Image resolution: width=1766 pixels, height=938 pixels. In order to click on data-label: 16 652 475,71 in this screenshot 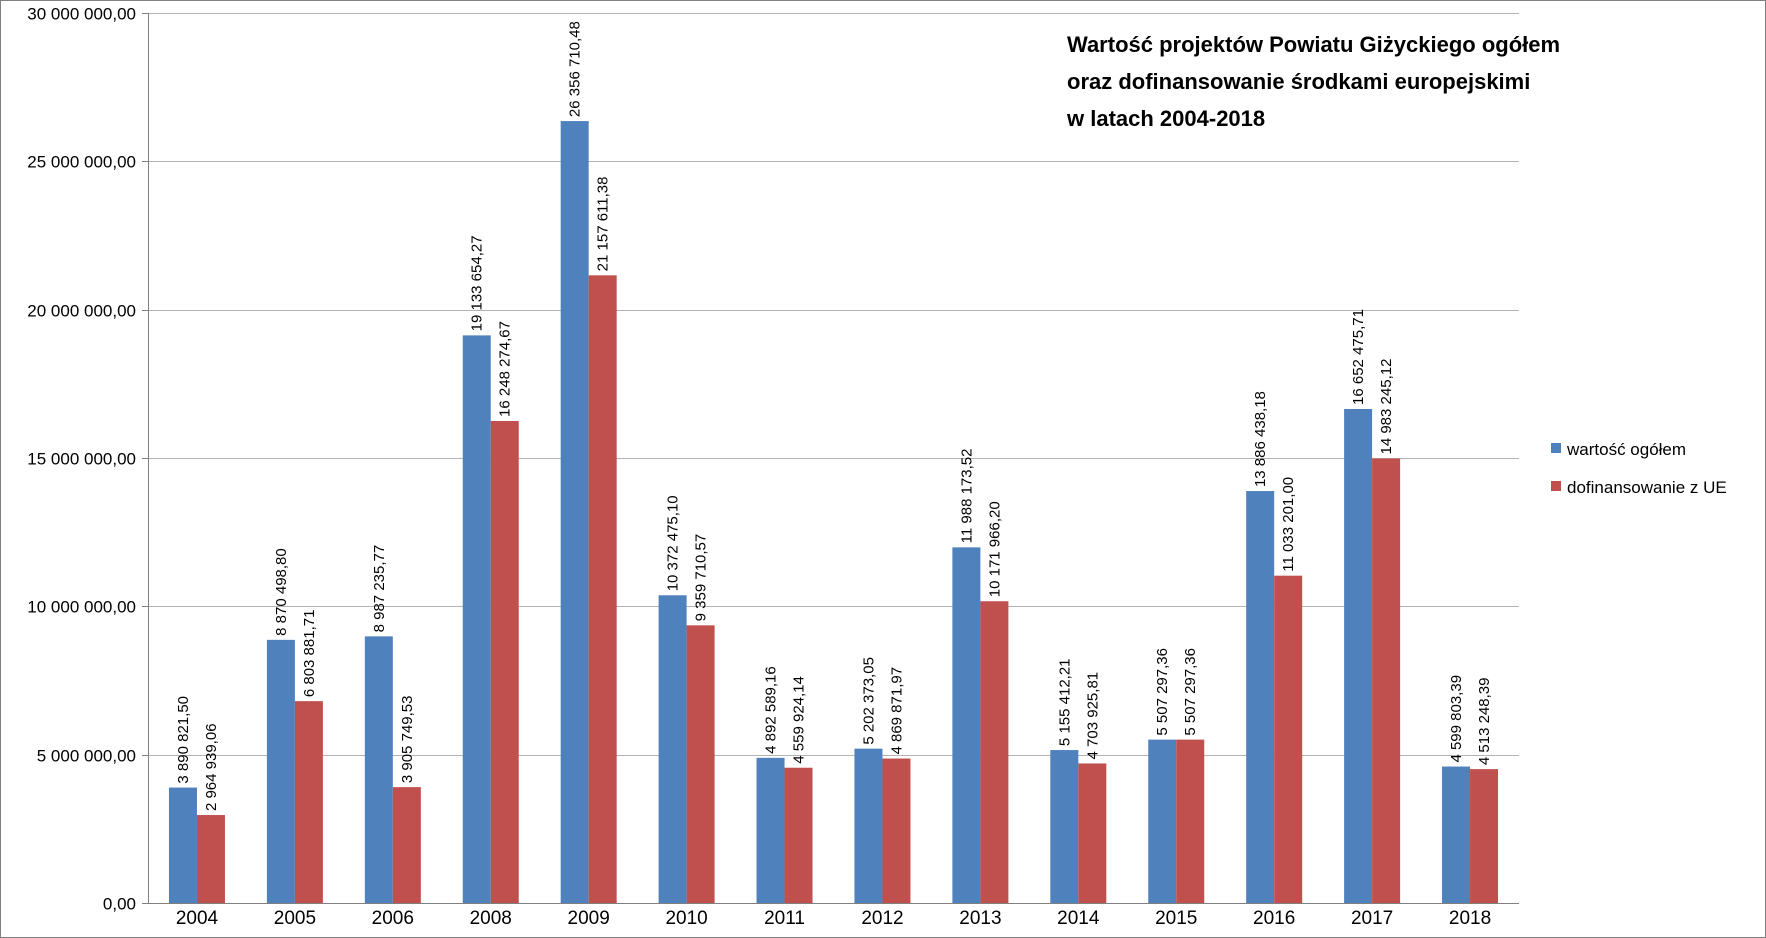, I will do `click(1358, 357)`.